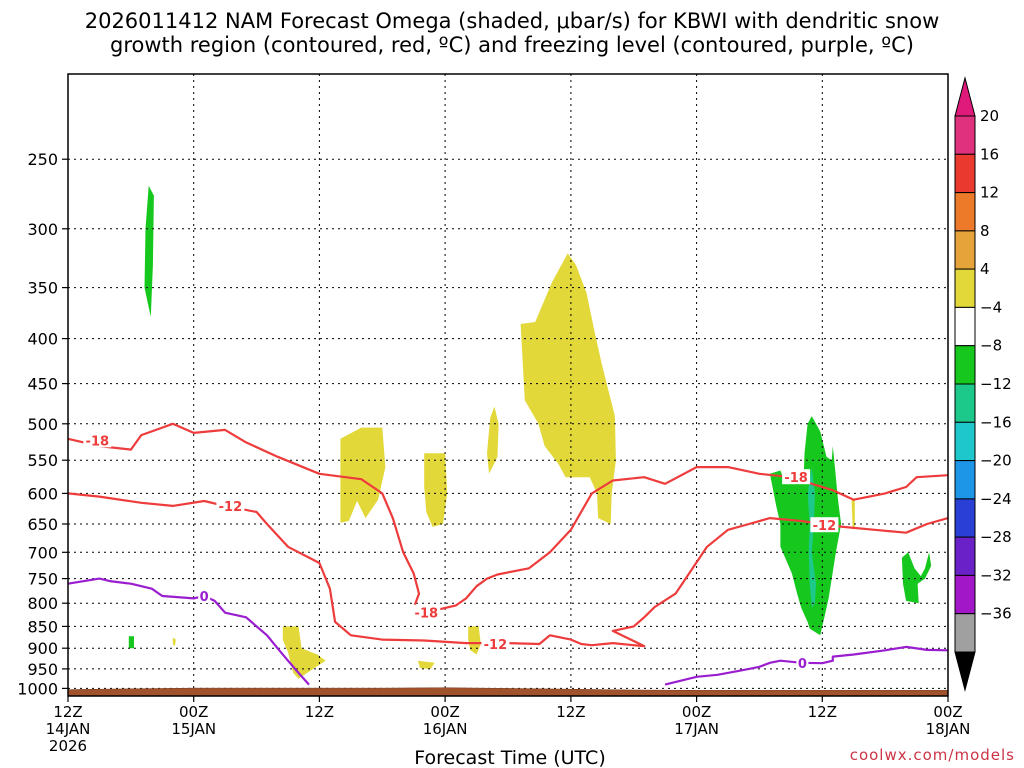  I want to click on colorbar-label: −4, so click(991, 307).